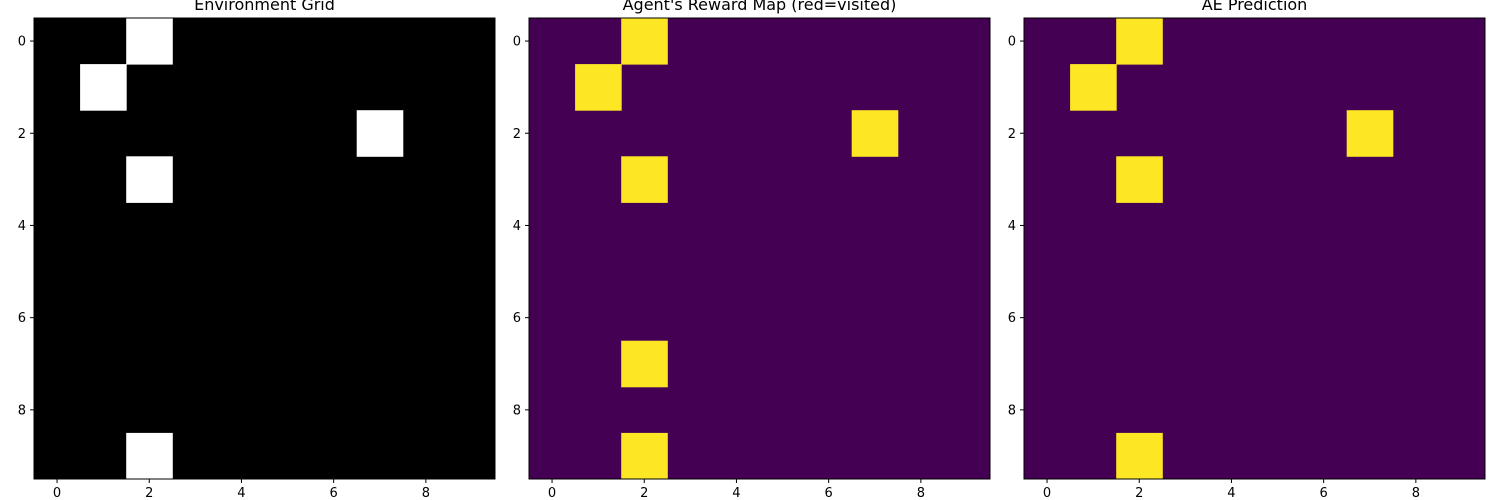 Image resolution: width=1500 pixels, height=500 pixels. Describe the element at coordinates (1255, 7) in the screenshot. I see `panel-title: AE Prediction` at that location.